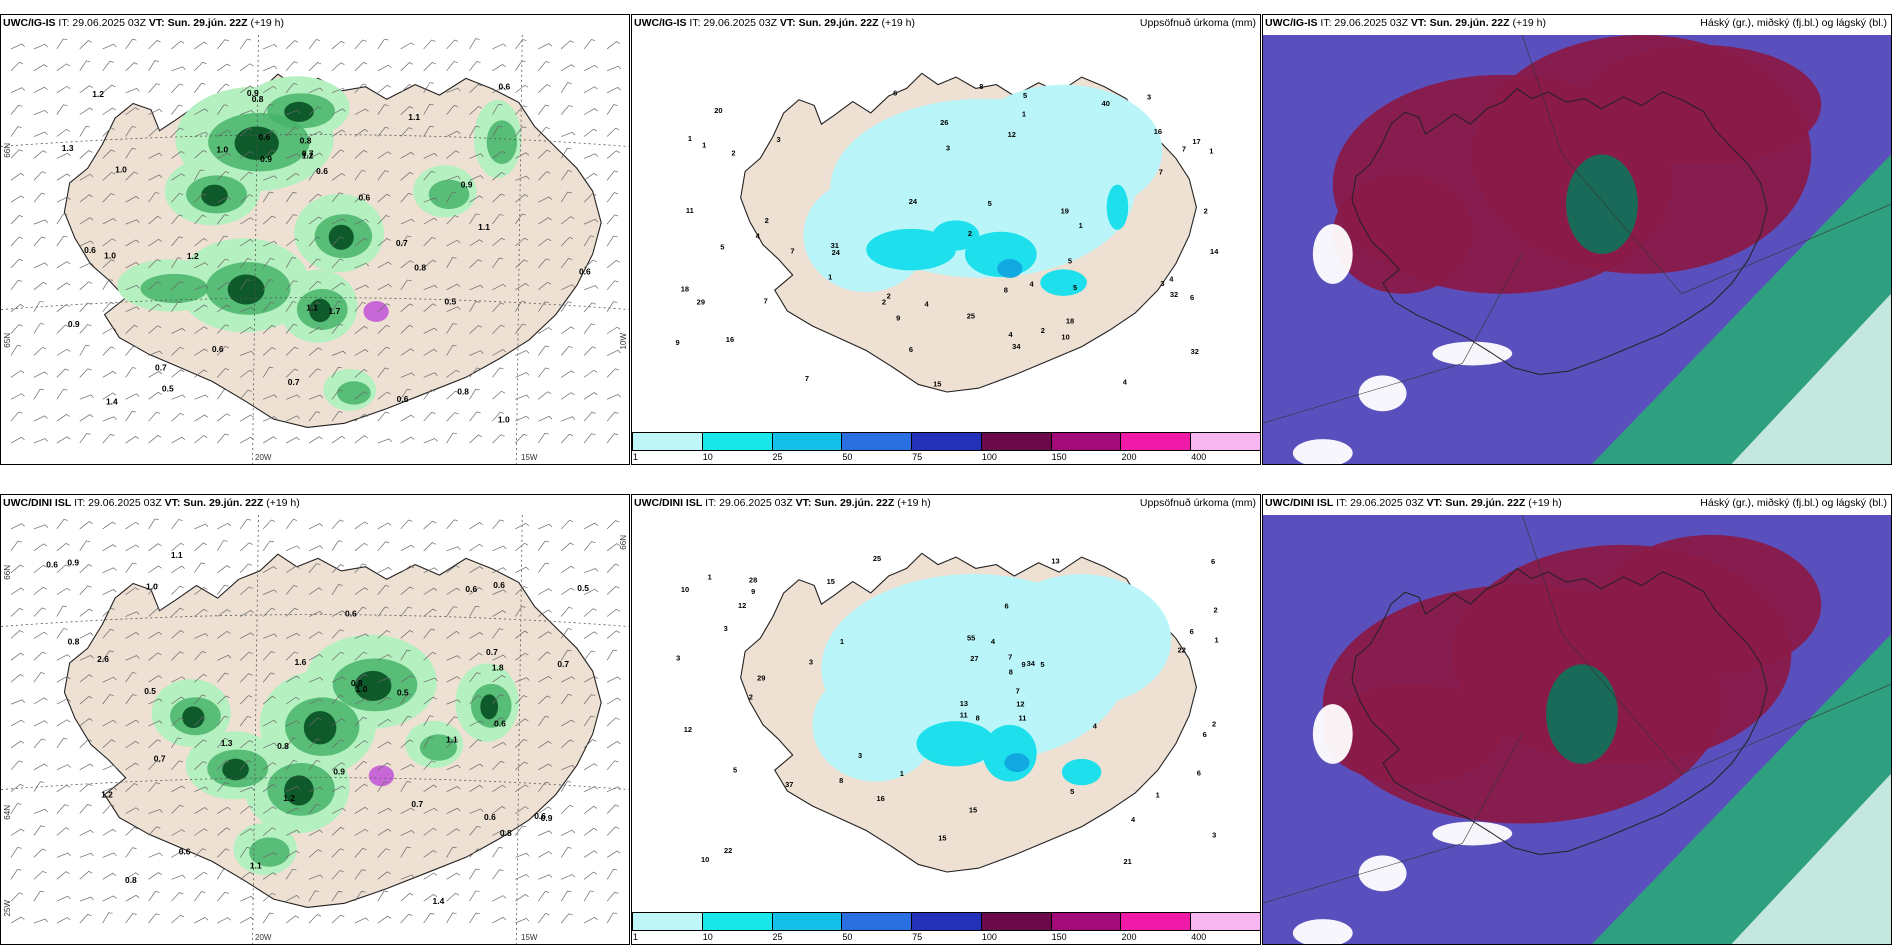  Describe the element at coordinates (636, 457) in the screenshot. I see `colorbar-tick-label: 1` at that location.